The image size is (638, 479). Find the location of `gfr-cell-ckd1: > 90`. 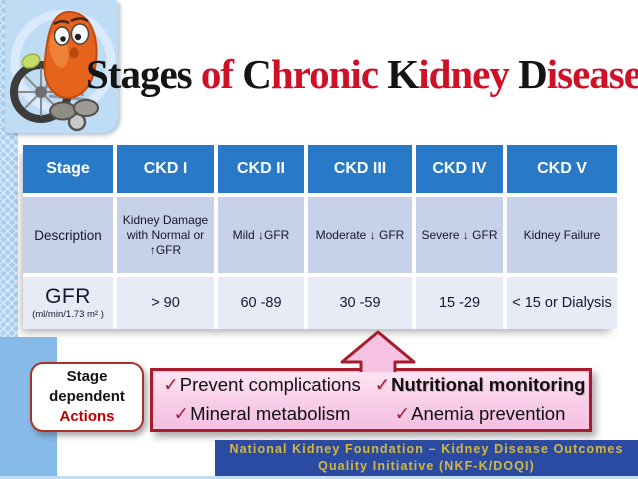

gfr-cell-ckd1: > 90 is located at coordinates (165, 303).